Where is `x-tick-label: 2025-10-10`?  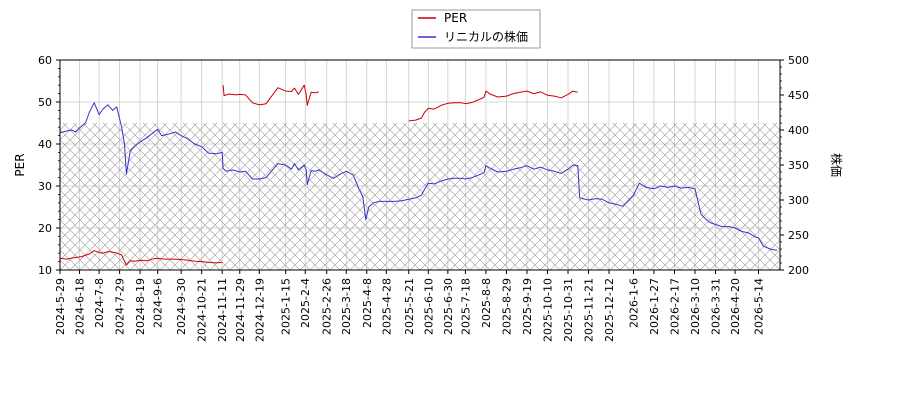 x-tick-label: 2025-10-10 is located at coordinates (547, 310).